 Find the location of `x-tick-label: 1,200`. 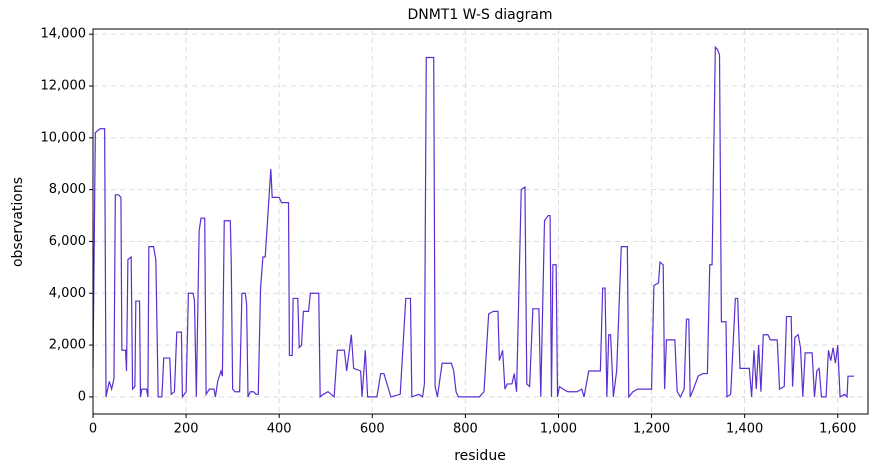

x-tick-label: 1,200 is located at coordinates (651, 429).